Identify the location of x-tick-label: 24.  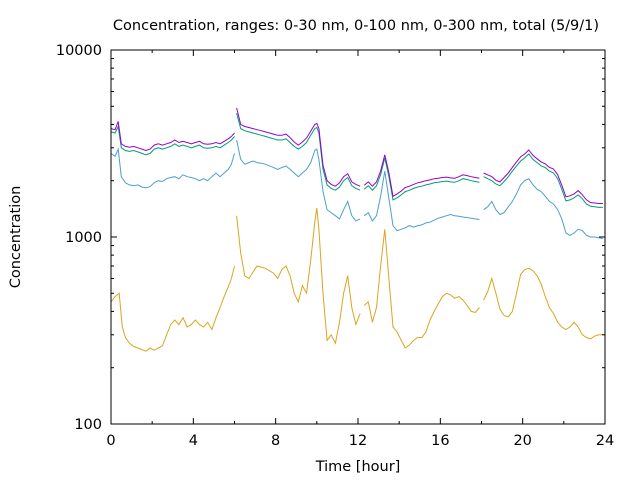
(605, 441).